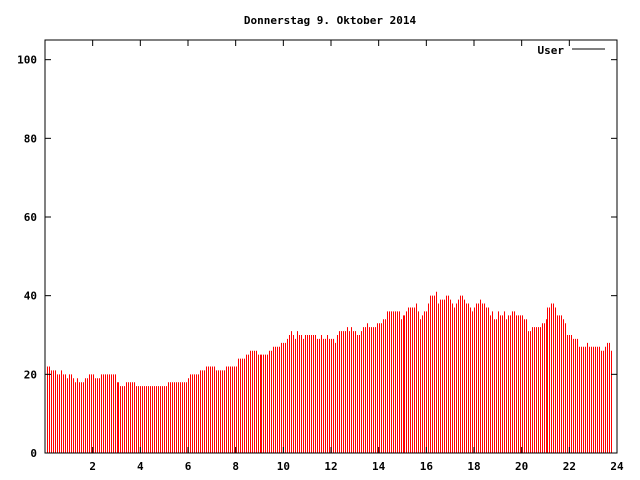  I want to click on y-tick-label: 100, so click(27, 60).